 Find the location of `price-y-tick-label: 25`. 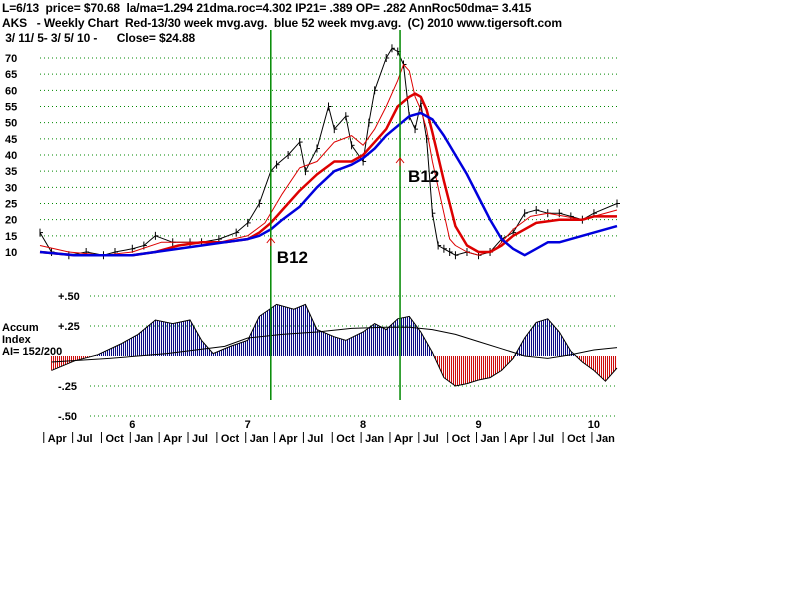

price-y-tick-label: 25 is located at coordinates (11, 205).